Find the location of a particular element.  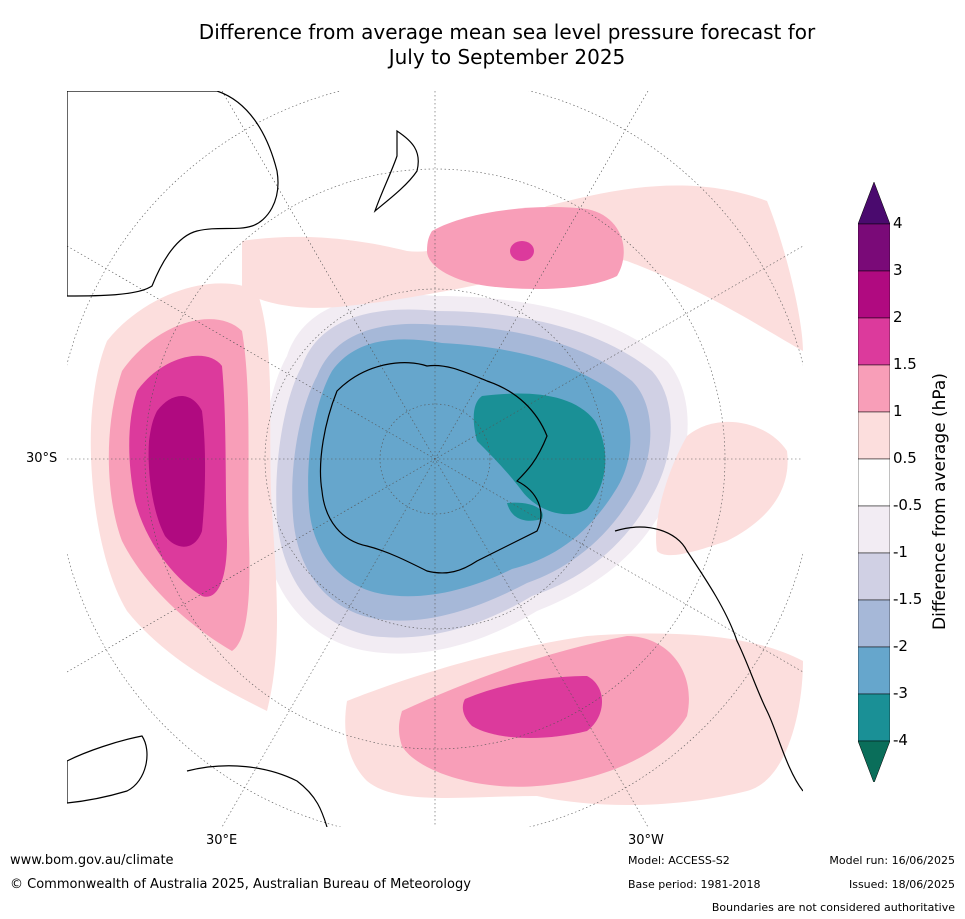

title-line-2: July to September 2025 is located at coordinates (507, 57).